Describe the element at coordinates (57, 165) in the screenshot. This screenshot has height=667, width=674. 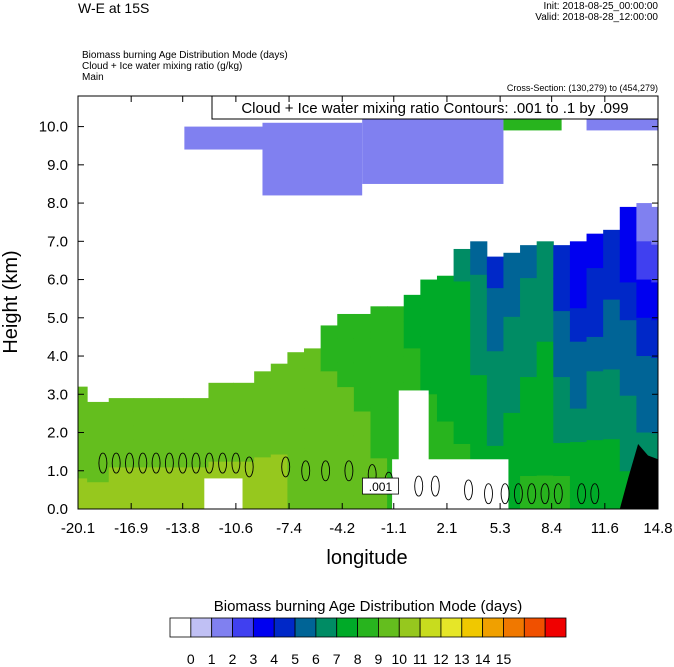
I see `y-tick-label: 9.0` at that location.